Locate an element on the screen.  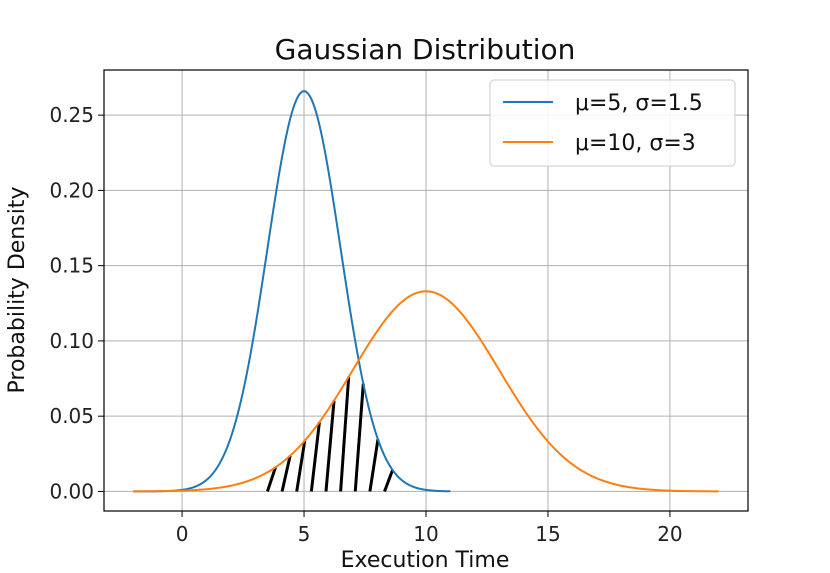
x-tick-label: 0 is located at coordinates (182, 534).